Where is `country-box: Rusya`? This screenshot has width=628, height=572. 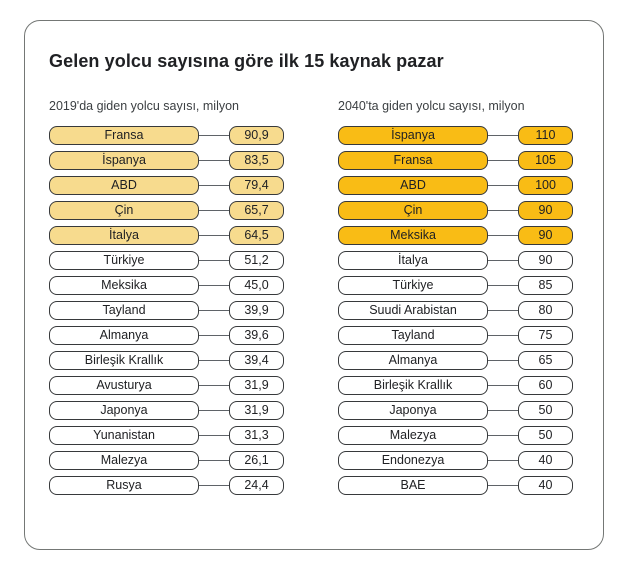
country-box: Rusya is located at coordinates (124, 485).